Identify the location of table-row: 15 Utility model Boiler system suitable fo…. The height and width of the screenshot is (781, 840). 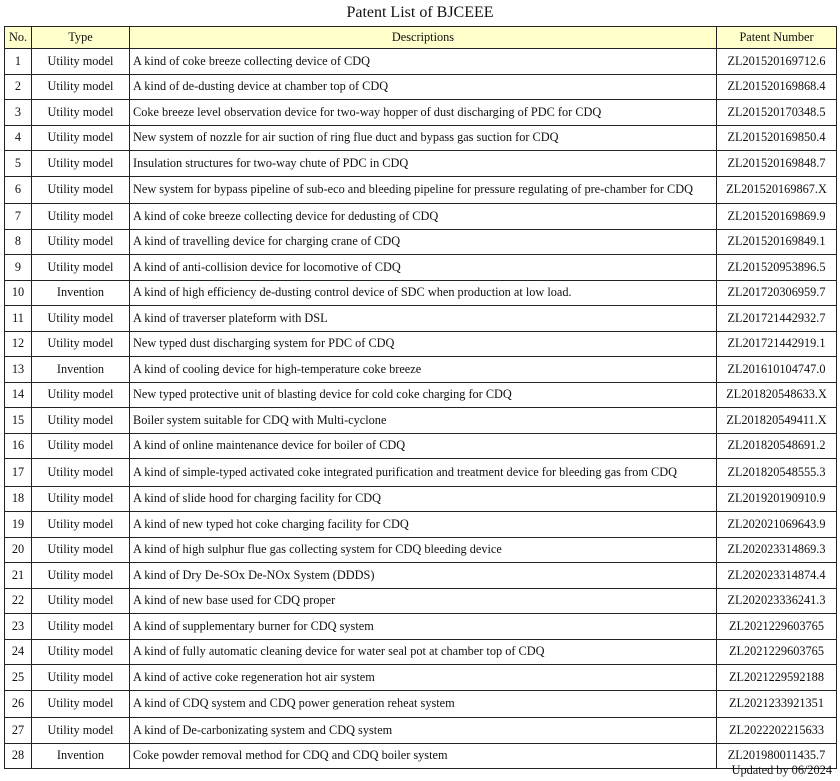
(420, 420).